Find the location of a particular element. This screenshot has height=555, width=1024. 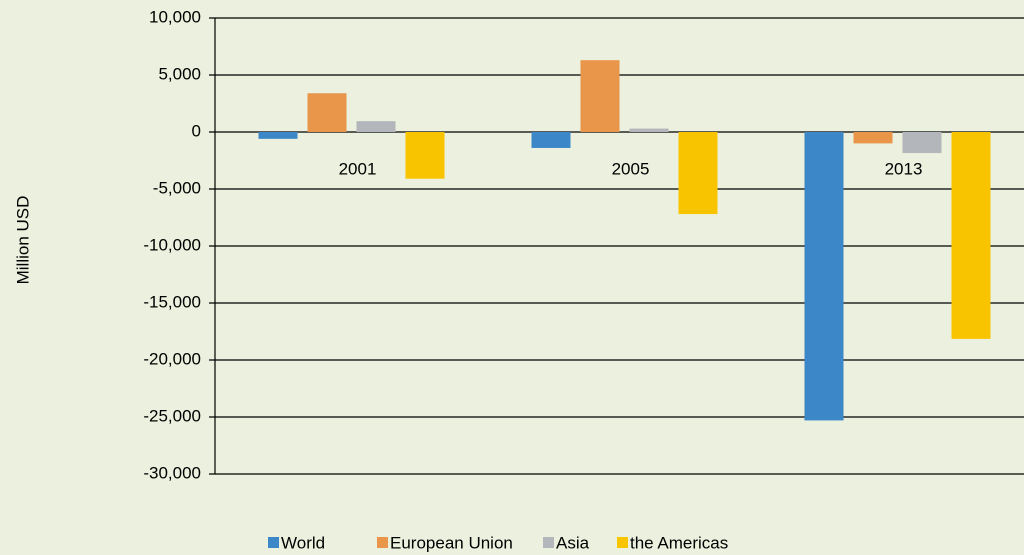

y-axis-label: Million USD is located at coordinates (22, 240).